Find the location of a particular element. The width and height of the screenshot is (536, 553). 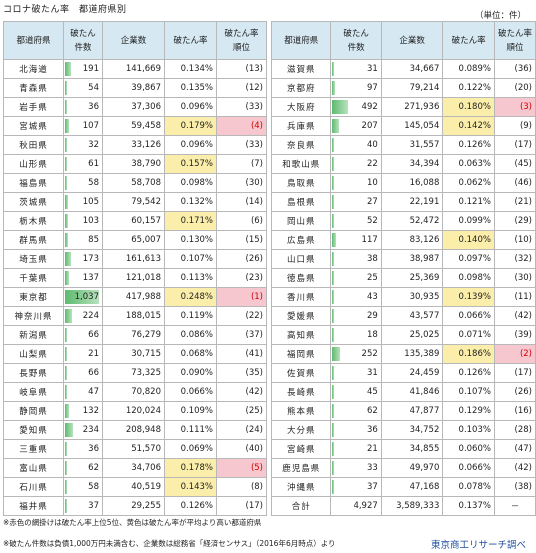

table-row: 埼玉県 173 161,613 0.107% (26) is located at coordinates (135, 259).